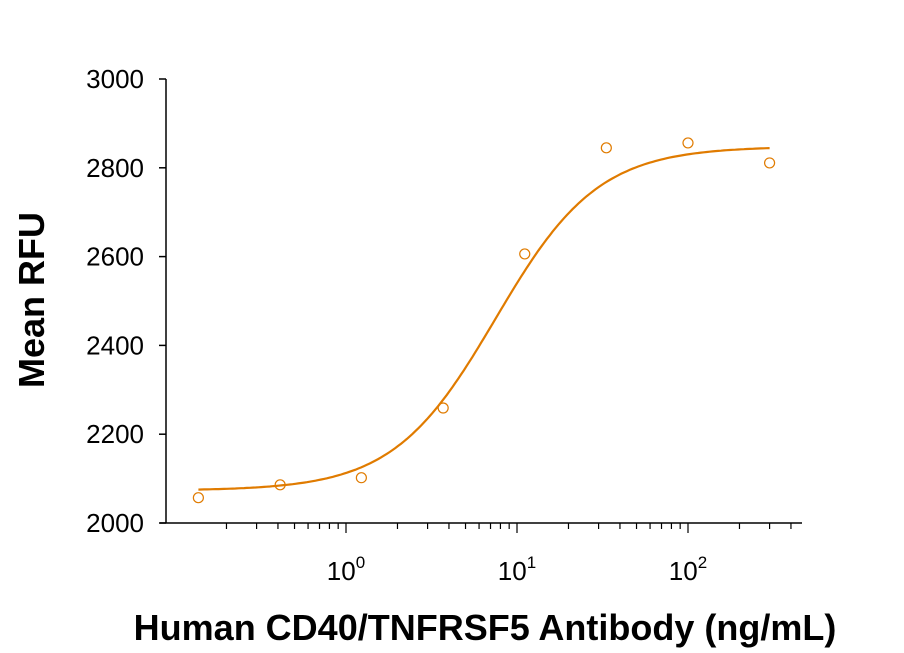  I want to click on x-axis-title: Human CD40/TNFRSF5 Antibody (ng/mL), so click(485, 627).